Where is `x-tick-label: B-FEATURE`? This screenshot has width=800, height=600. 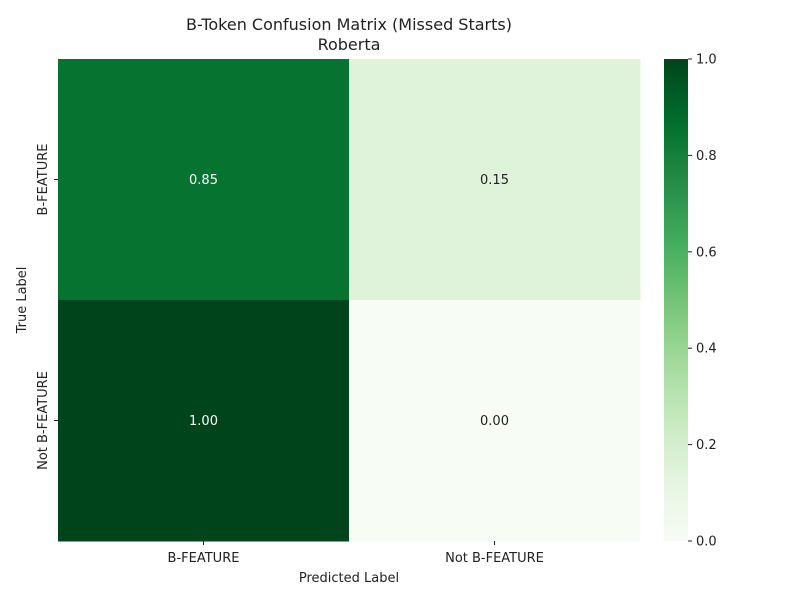
x-tick-label: B-FEATURE is located at coordinates (204, 558).